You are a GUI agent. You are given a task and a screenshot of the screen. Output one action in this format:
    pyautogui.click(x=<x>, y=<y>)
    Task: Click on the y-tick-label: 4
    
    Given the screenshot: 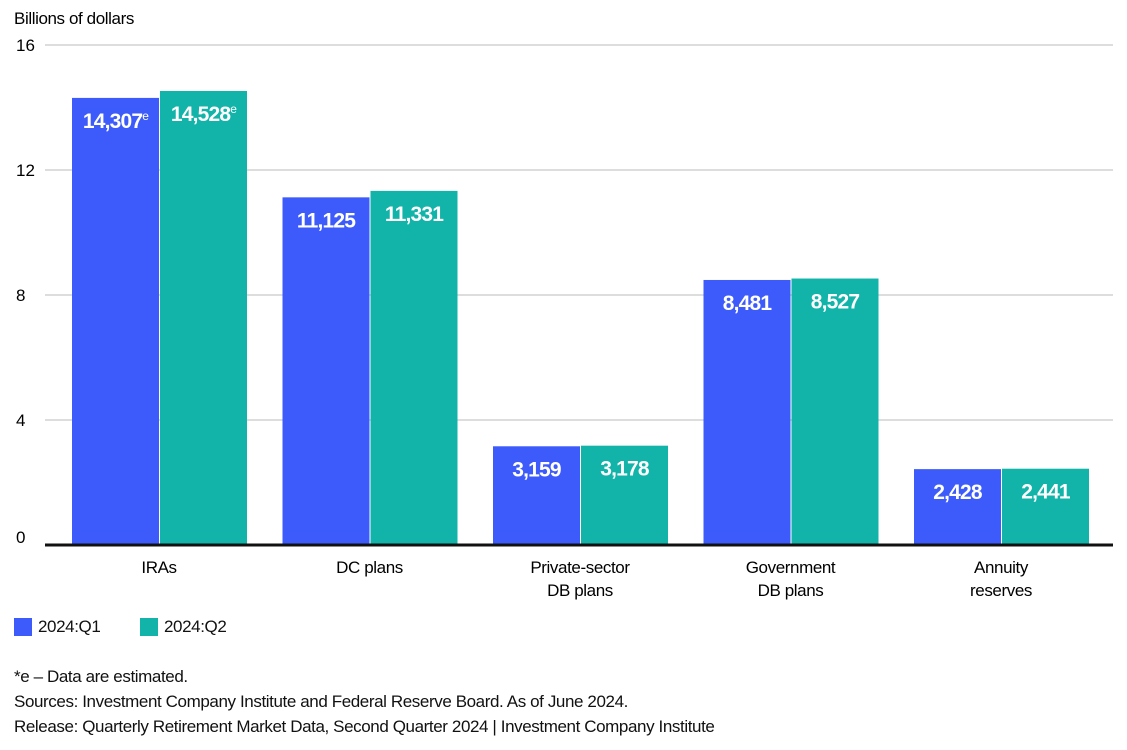 What is the action you would take?
    pyautogui.click(x=20, y=420)
    